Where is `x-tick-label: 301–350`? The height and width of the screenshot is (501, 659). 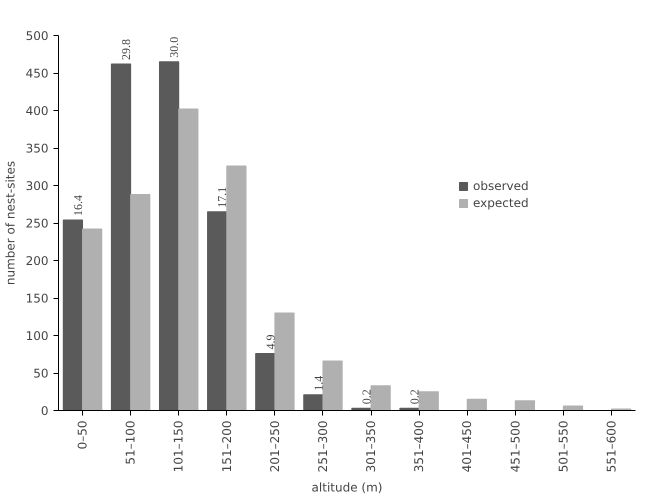 x-tick-label: 301–350 is located at coordinates (371, 446).